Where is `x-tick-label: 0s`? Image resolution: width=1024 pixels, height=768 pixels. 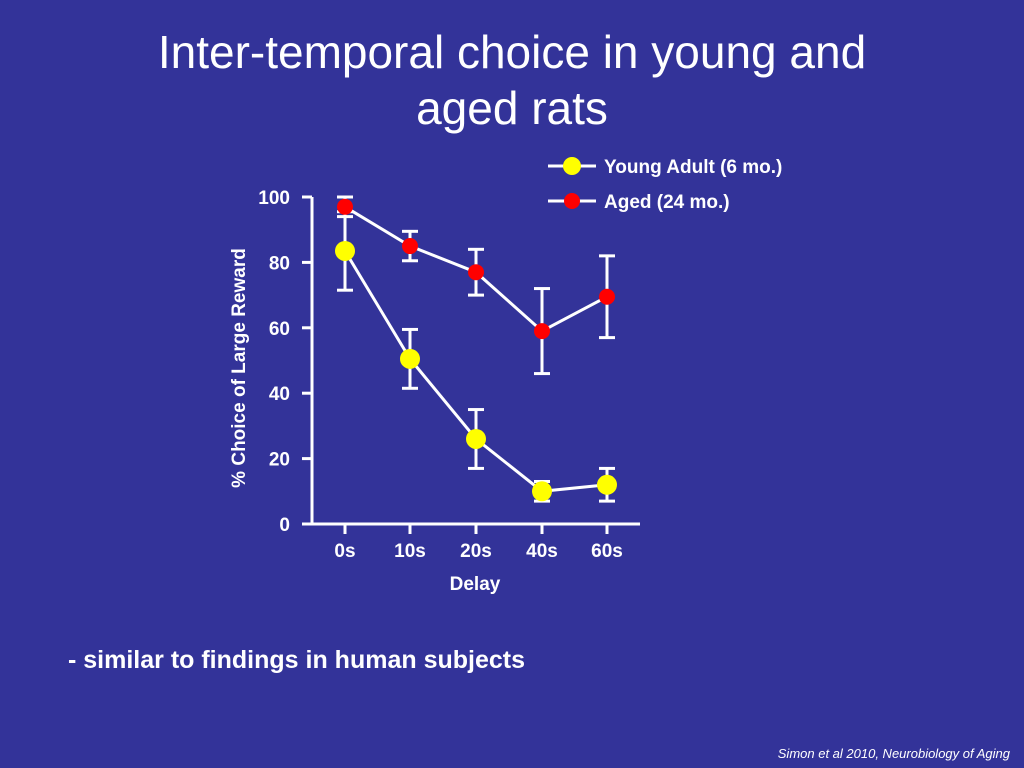 x-tick-label: 0s is located at coordinates (344, 551).